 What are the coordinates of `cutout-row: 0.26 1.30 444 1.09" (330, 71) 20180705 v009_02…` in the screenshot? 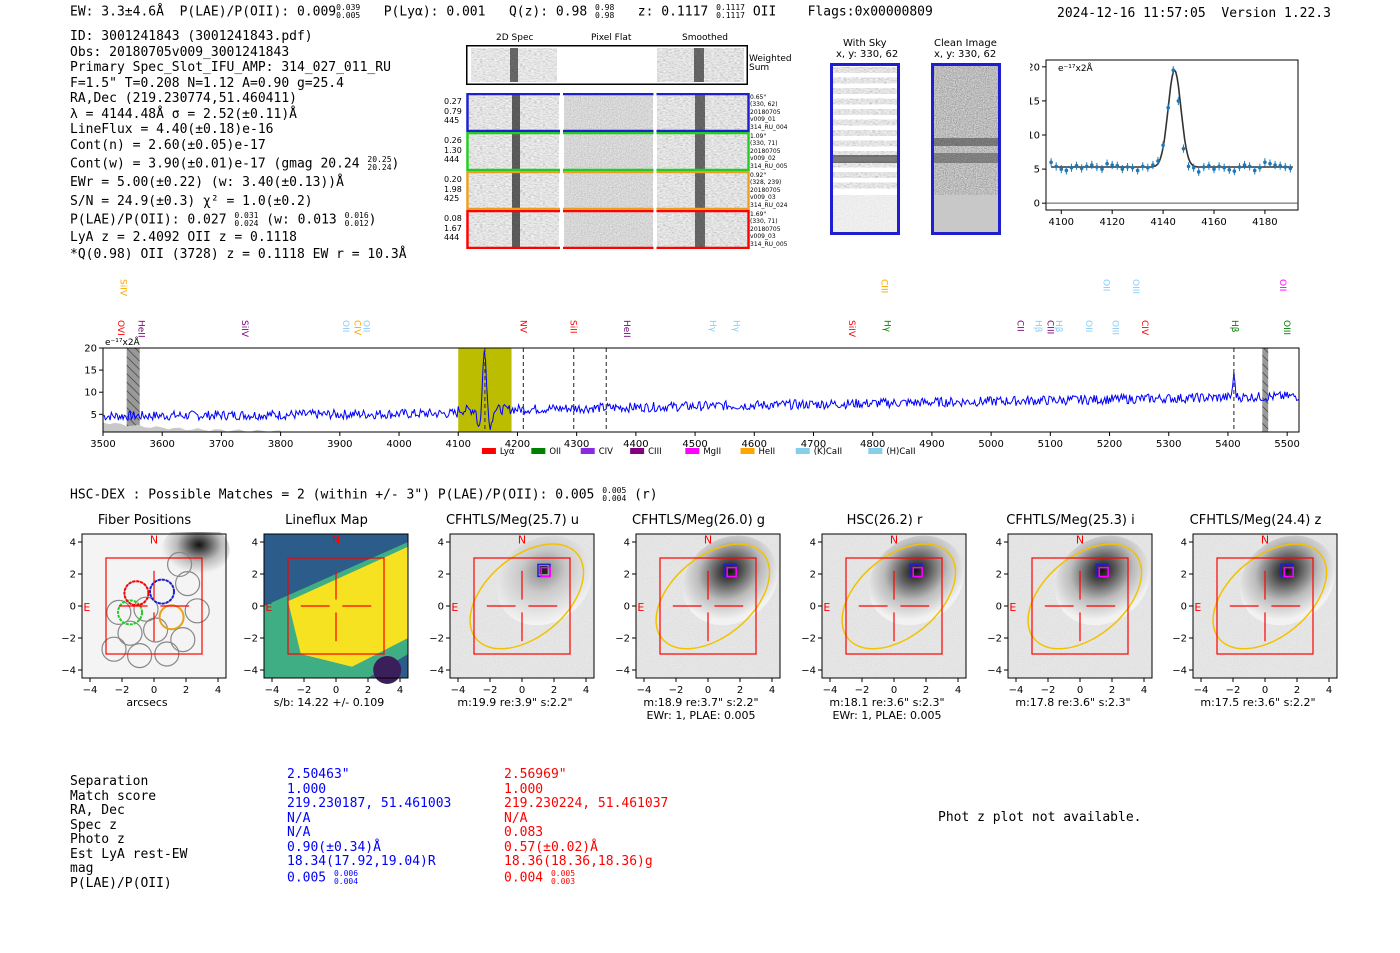 It's located at (625, 151).